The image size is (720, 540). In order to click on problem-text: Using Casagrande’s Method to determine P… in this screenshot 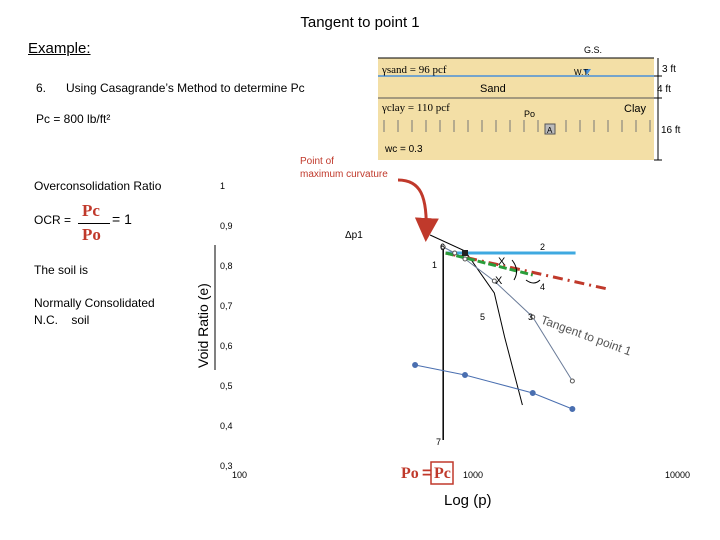, I will do `click(185, 88)`.